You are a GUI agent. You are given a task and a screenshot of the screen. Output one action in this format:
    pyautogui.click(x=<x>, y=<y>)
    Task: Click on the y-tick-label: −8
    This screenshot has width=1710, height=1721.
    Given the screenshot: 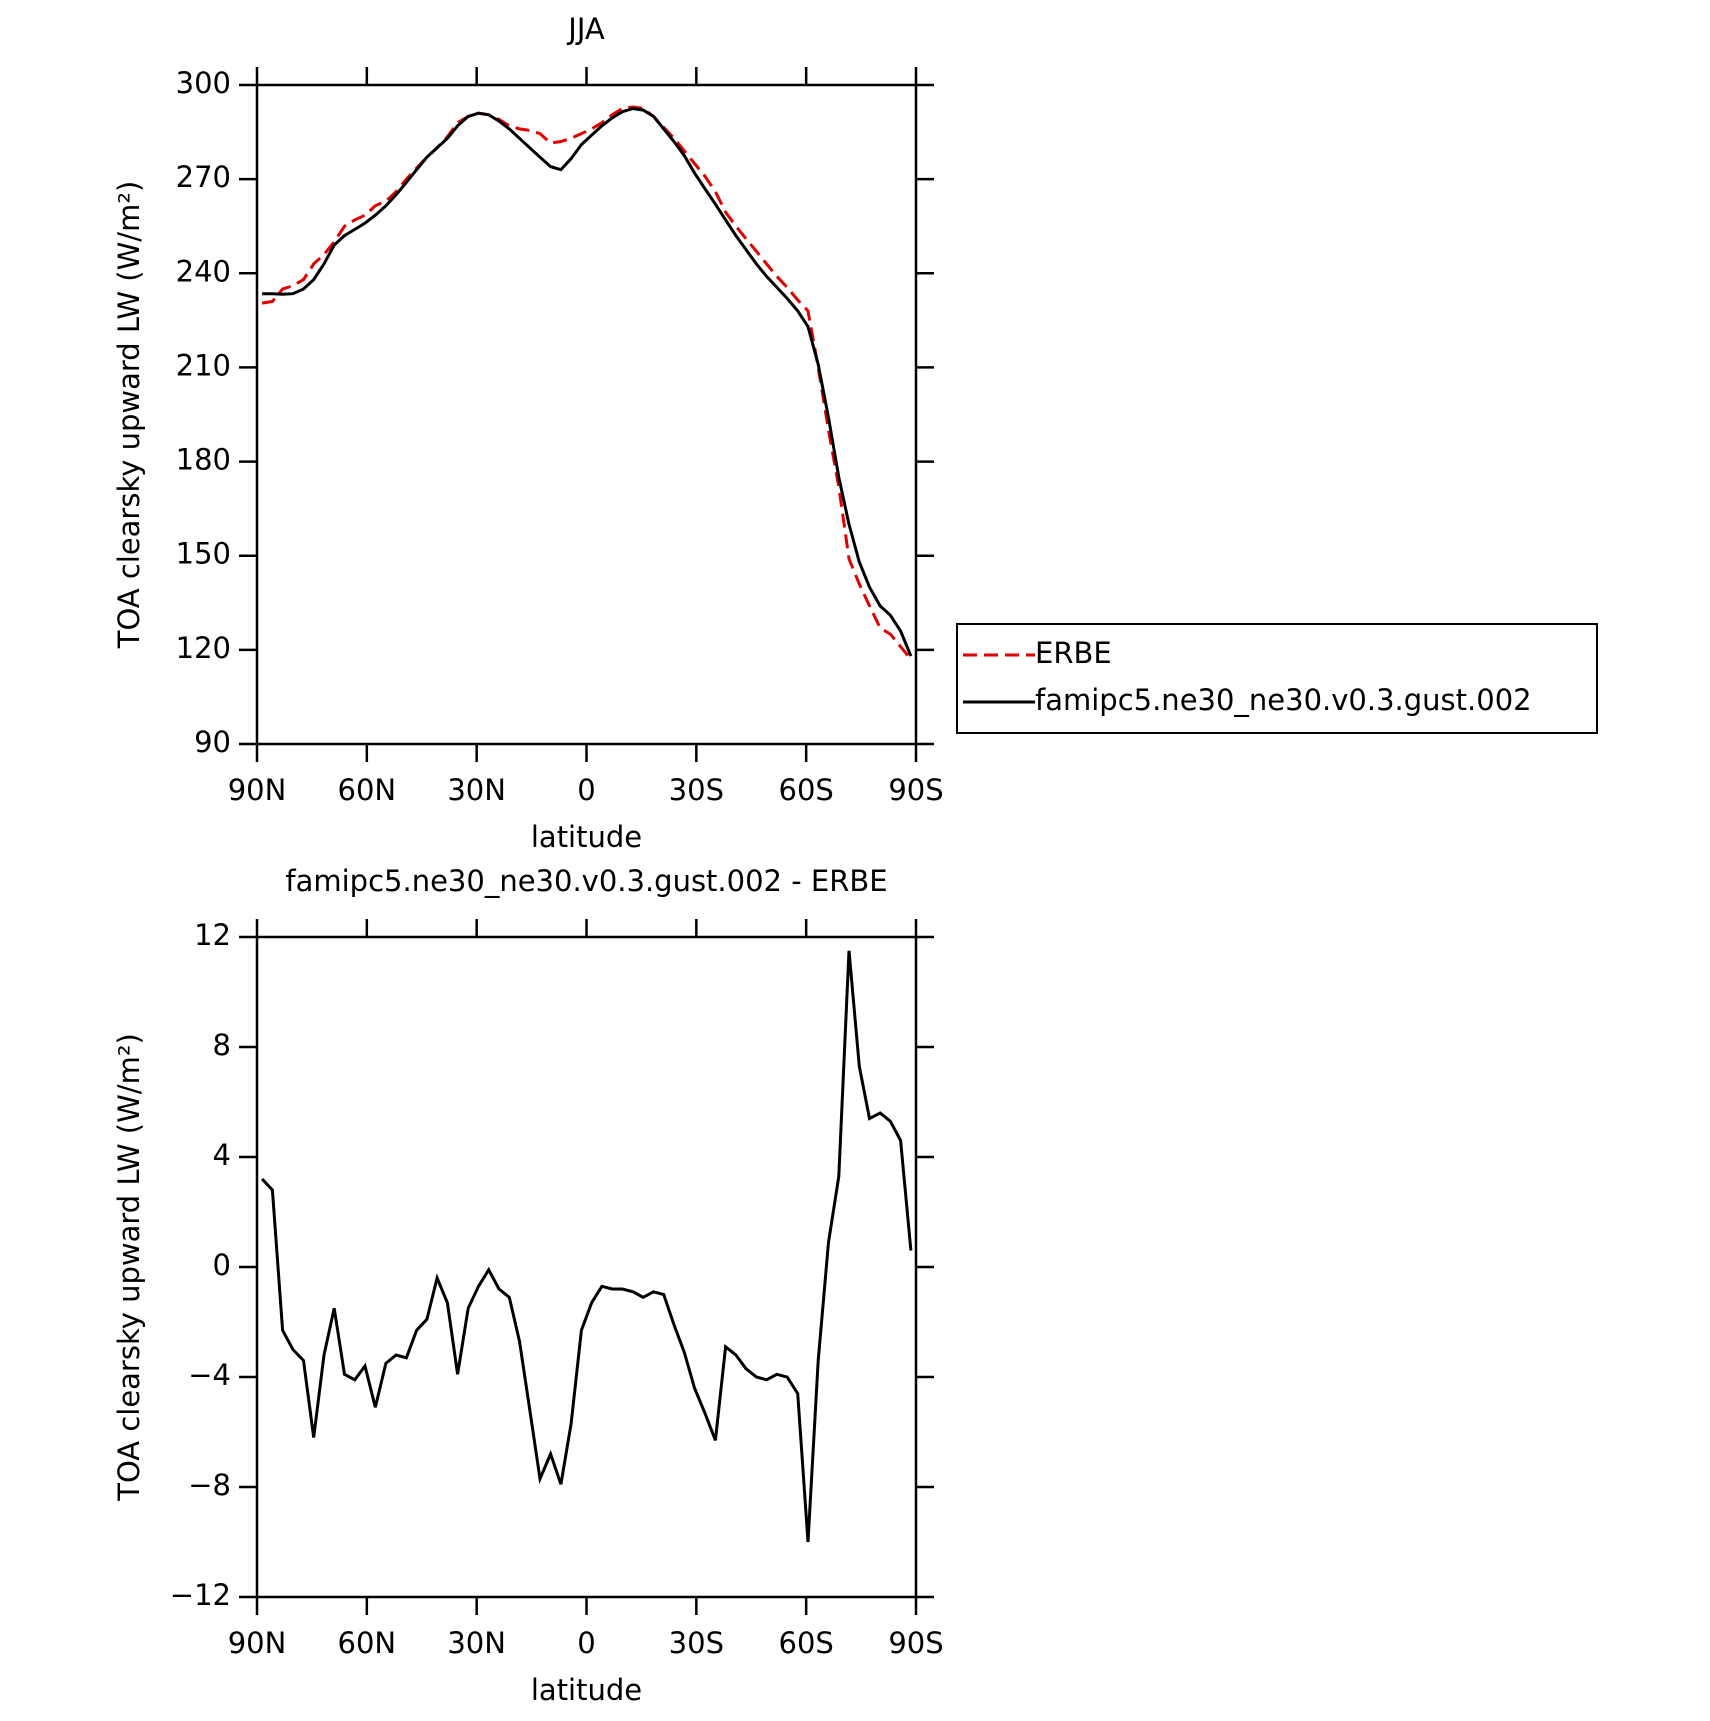 What is the action you would take?
    pyautogui.click(x=209, y=1485)
    